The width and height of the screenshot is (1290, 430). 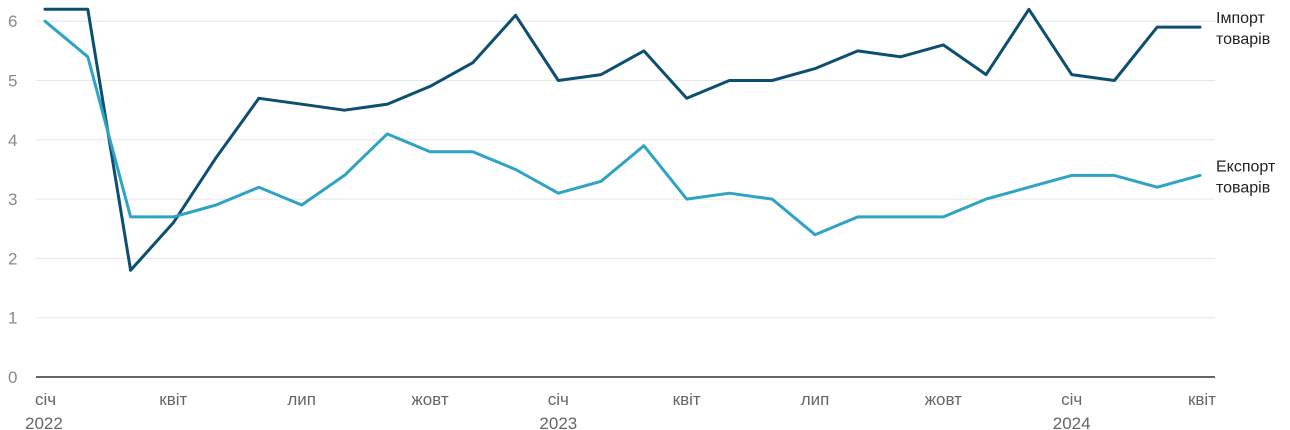 What do you see at coordinates (1241, 18) in the screenshot?
I see `series-label: Імпорт` at bounding box center [1241, 18].